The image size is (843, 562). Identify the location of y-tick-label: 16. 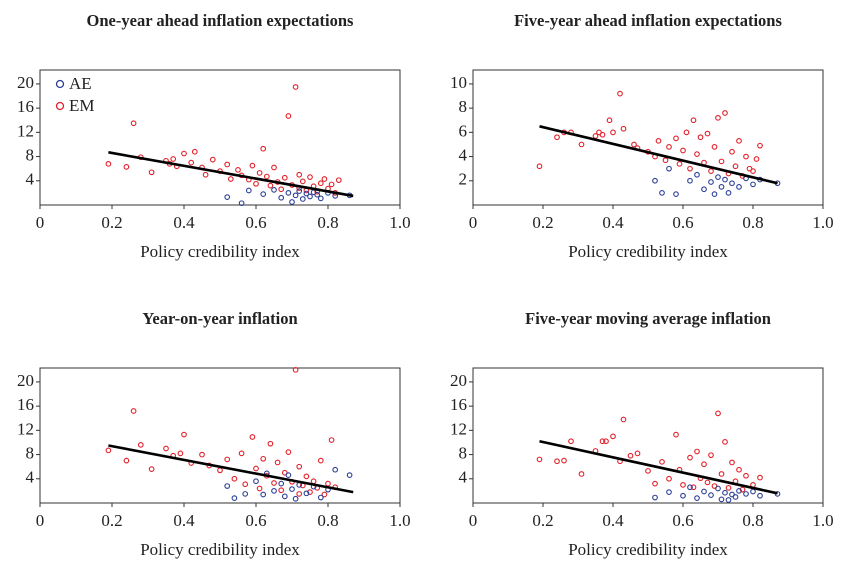
(25, 106).